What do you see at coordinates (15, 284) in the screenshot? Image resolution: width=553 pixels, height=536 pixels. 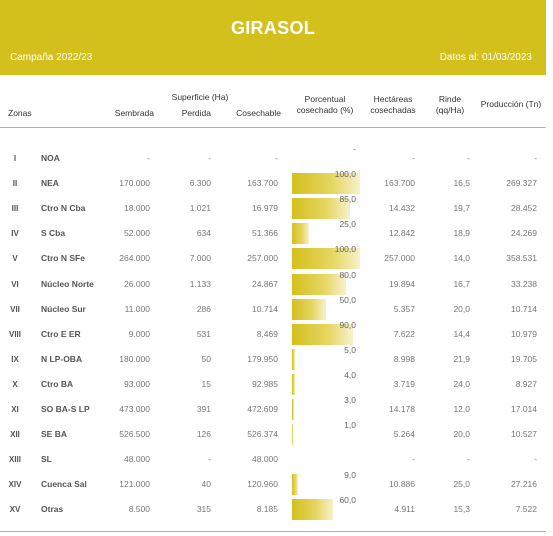 I see `zone-number: VI` at bounding box center [15, 284].